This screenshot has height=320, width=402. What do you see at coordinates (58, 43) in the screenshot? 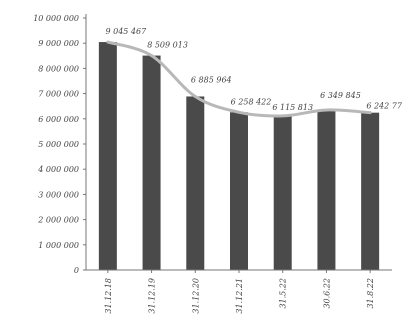
I see `y-tick-label: 9 000 000` at bounding box center [58, 43].